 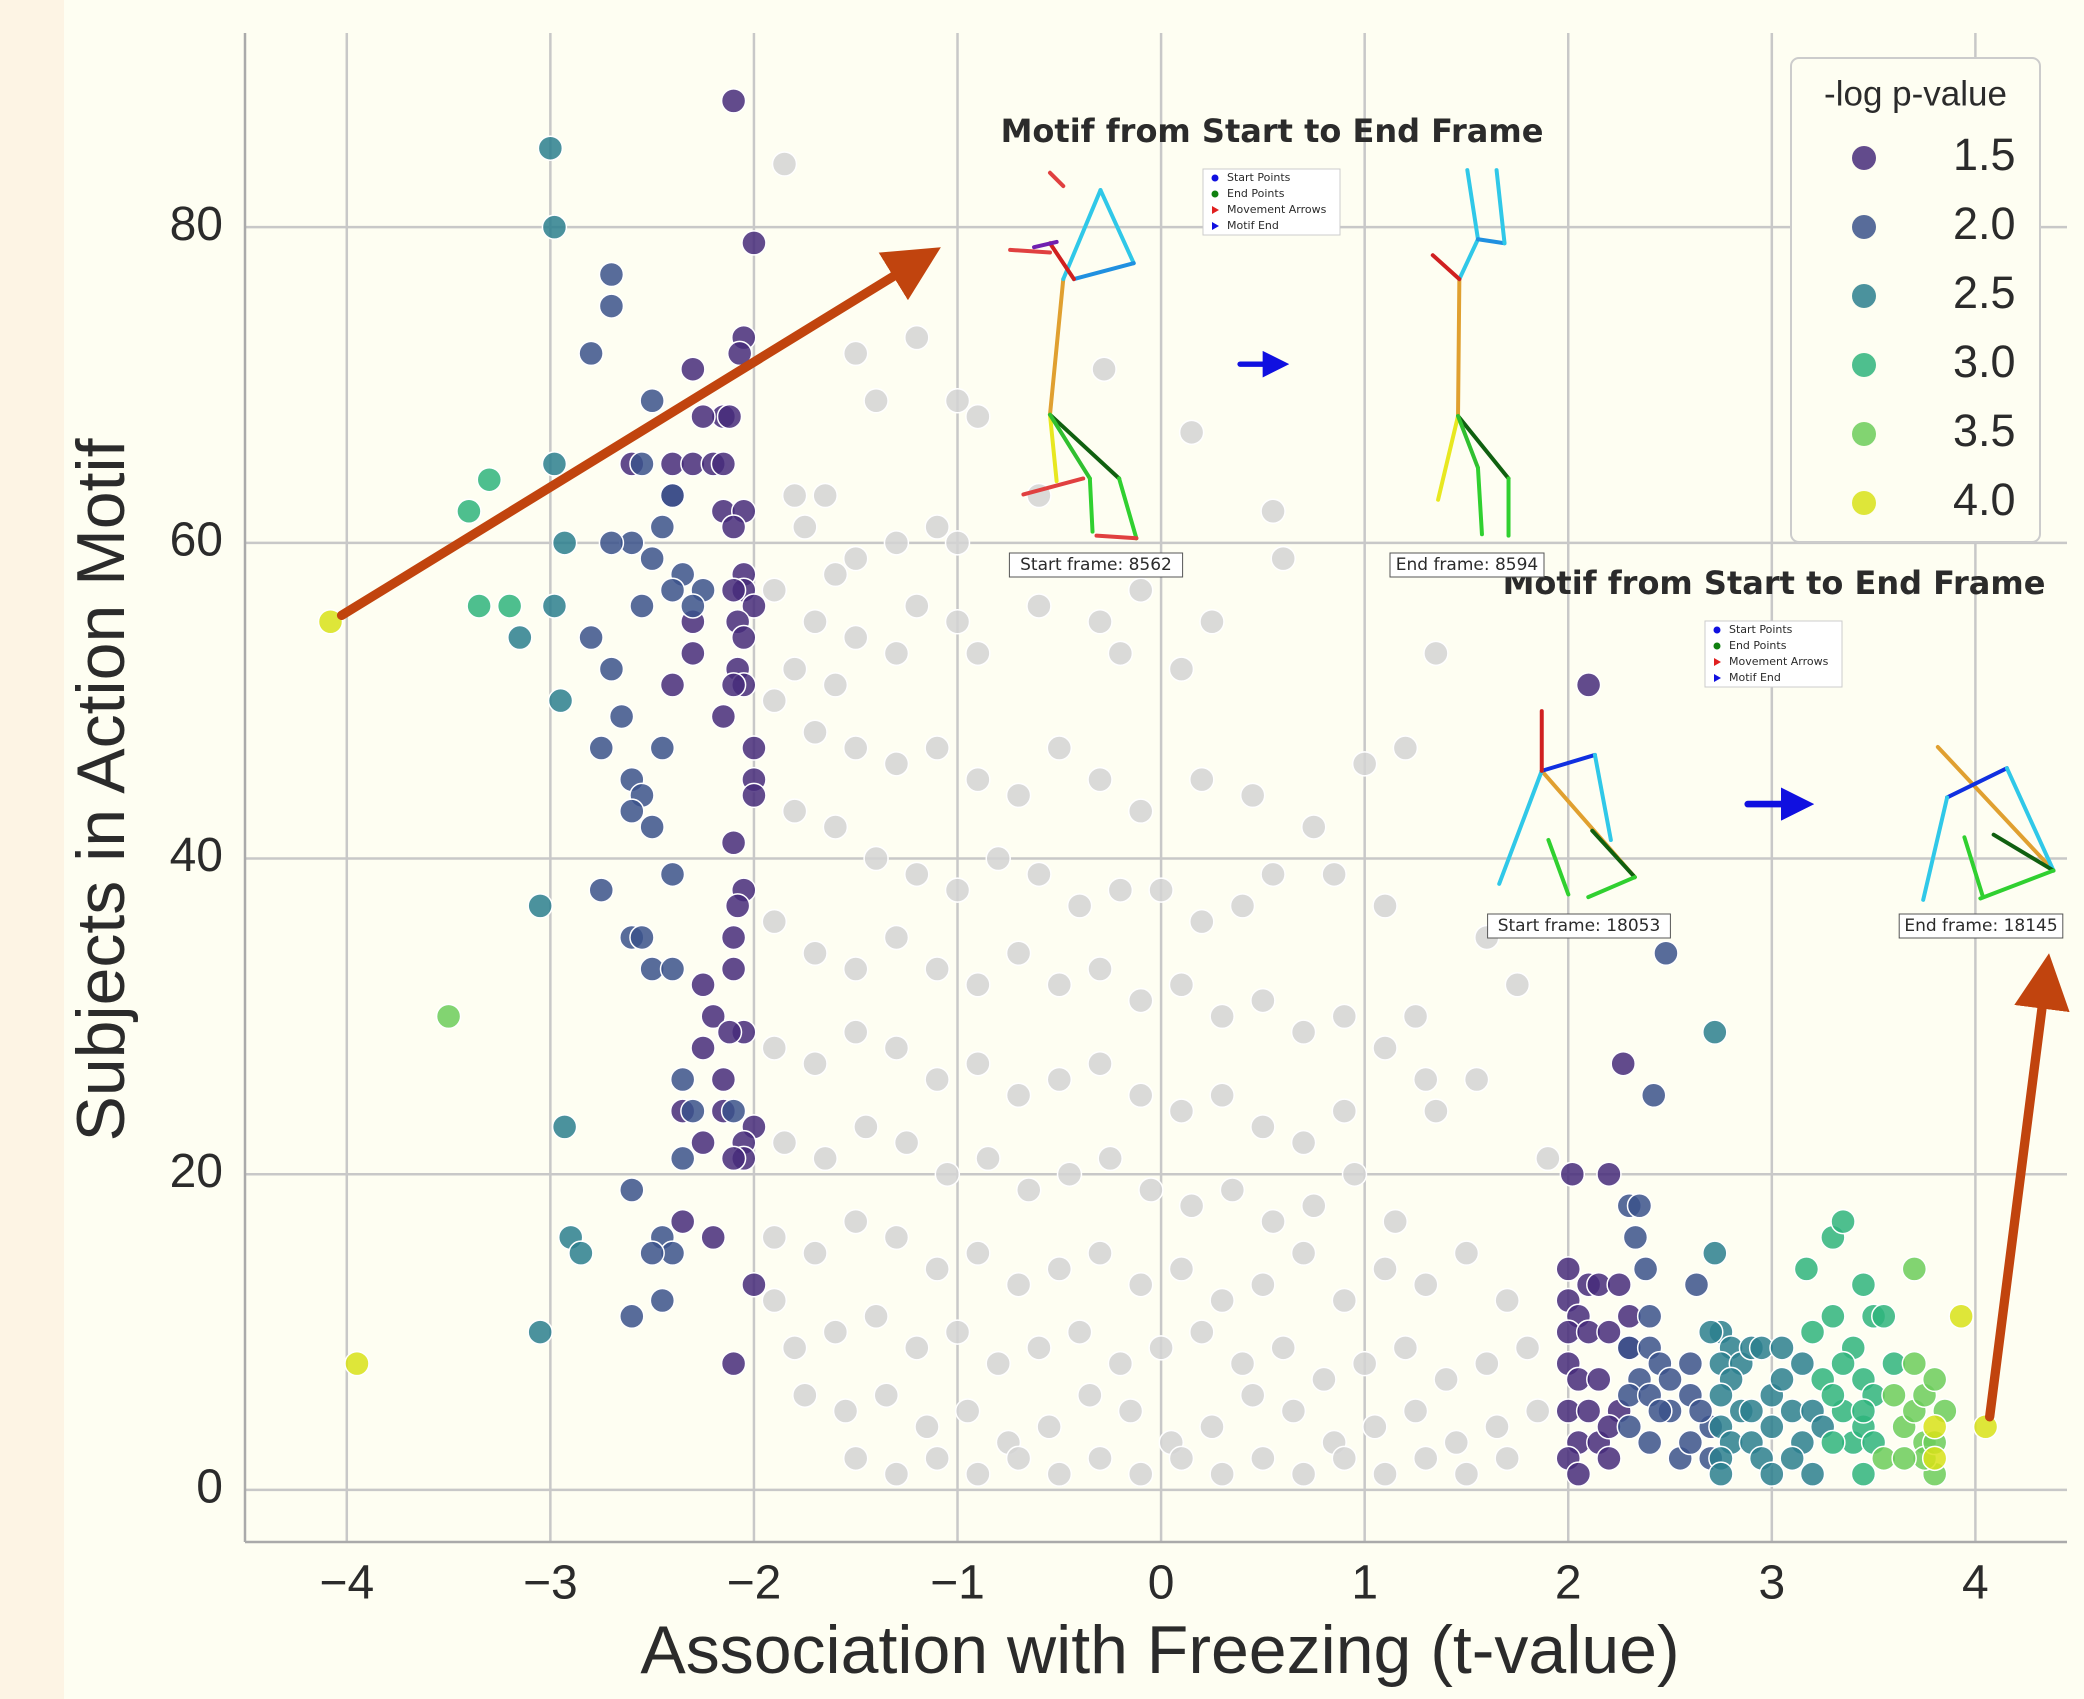 I want to click on legend-label: 2.5, so click(x=1984, y=292).